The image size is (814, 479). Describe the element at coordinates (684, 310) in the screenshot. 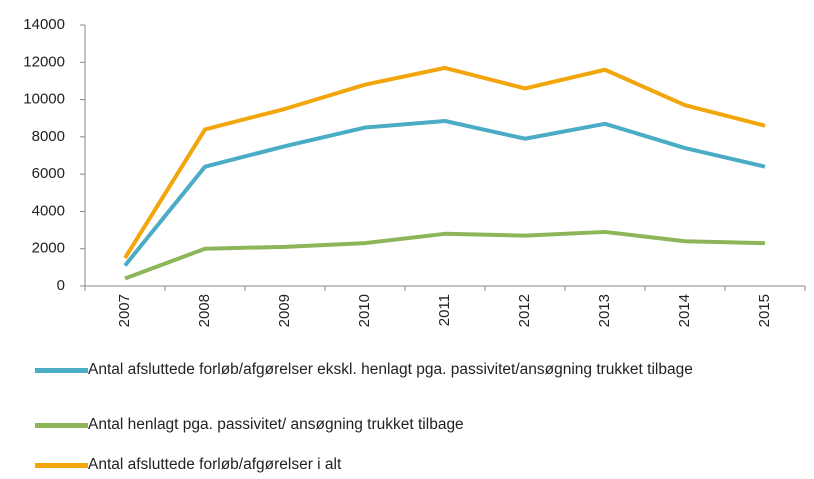

I see `x-tick-label: 2014` at that location.